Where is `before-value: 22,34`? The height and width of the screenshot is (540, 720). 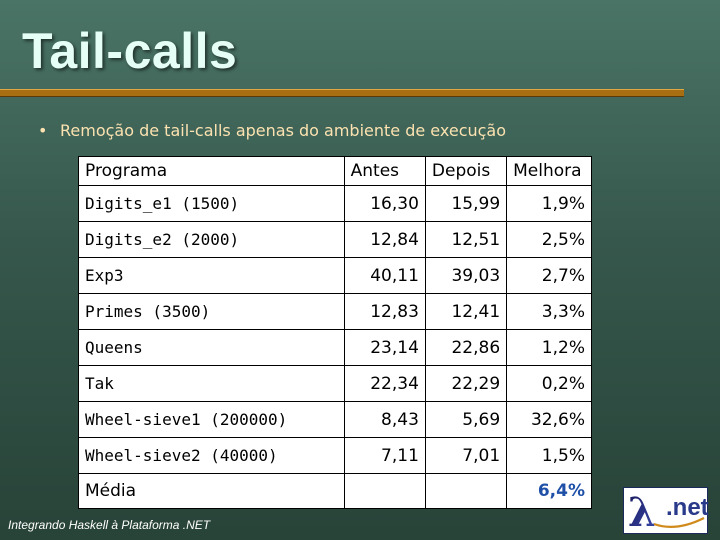
before-value: 22,34 is located at coordinates (384, 383).